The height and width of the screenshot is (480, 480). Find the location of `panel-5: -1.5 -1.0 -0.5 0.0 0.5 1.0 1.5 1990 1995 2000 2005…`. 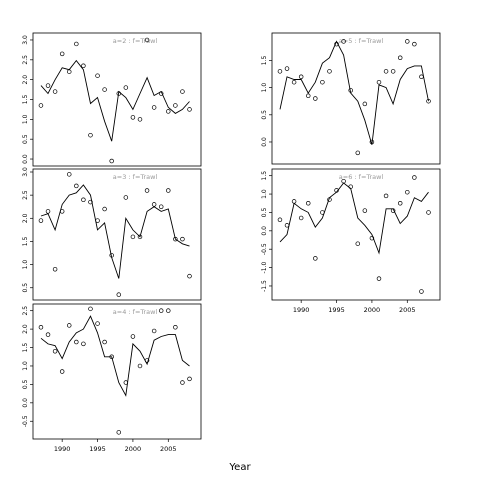

panel-5: -1.5 -1.0 -0.5 0.0 0.5 1.0 1.5 1990 1995 2000 2005… is located at coordinates (351, 241).